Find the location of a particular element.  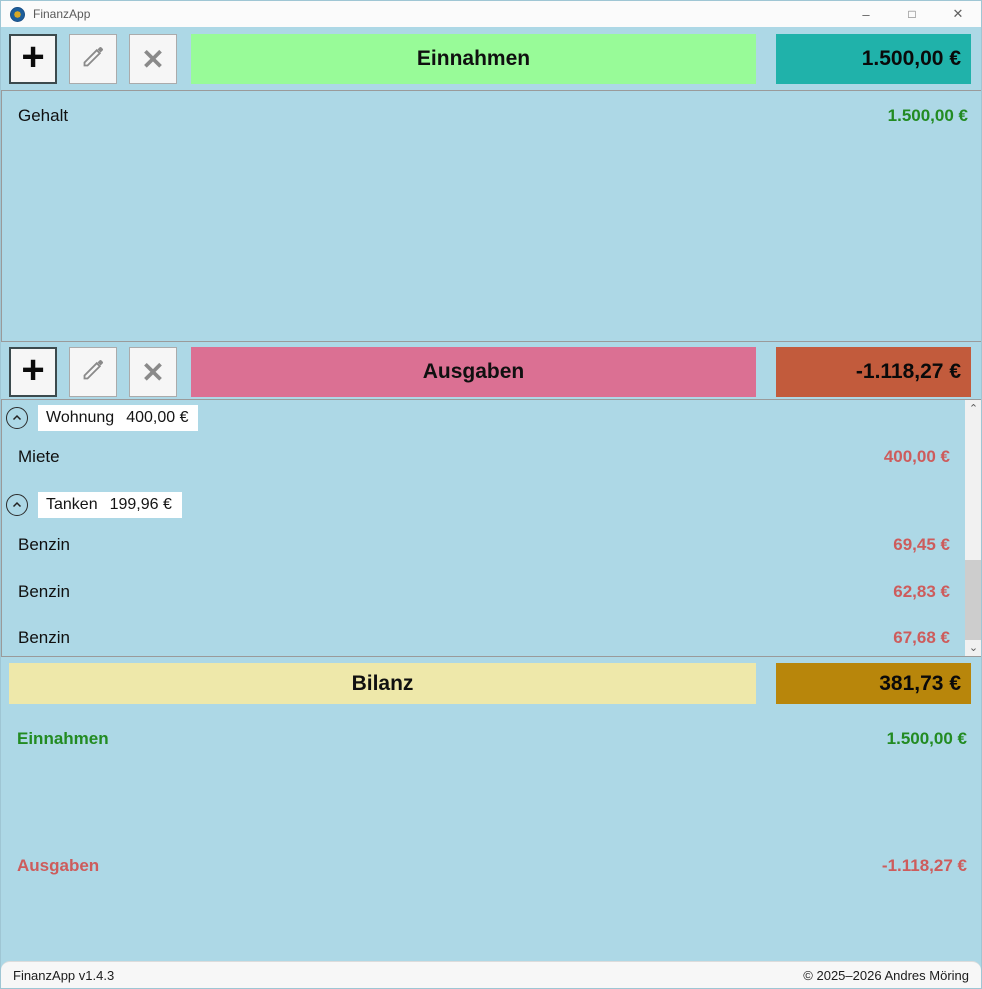

expense-header: Ausgaben is located at coordinates (473, 372).